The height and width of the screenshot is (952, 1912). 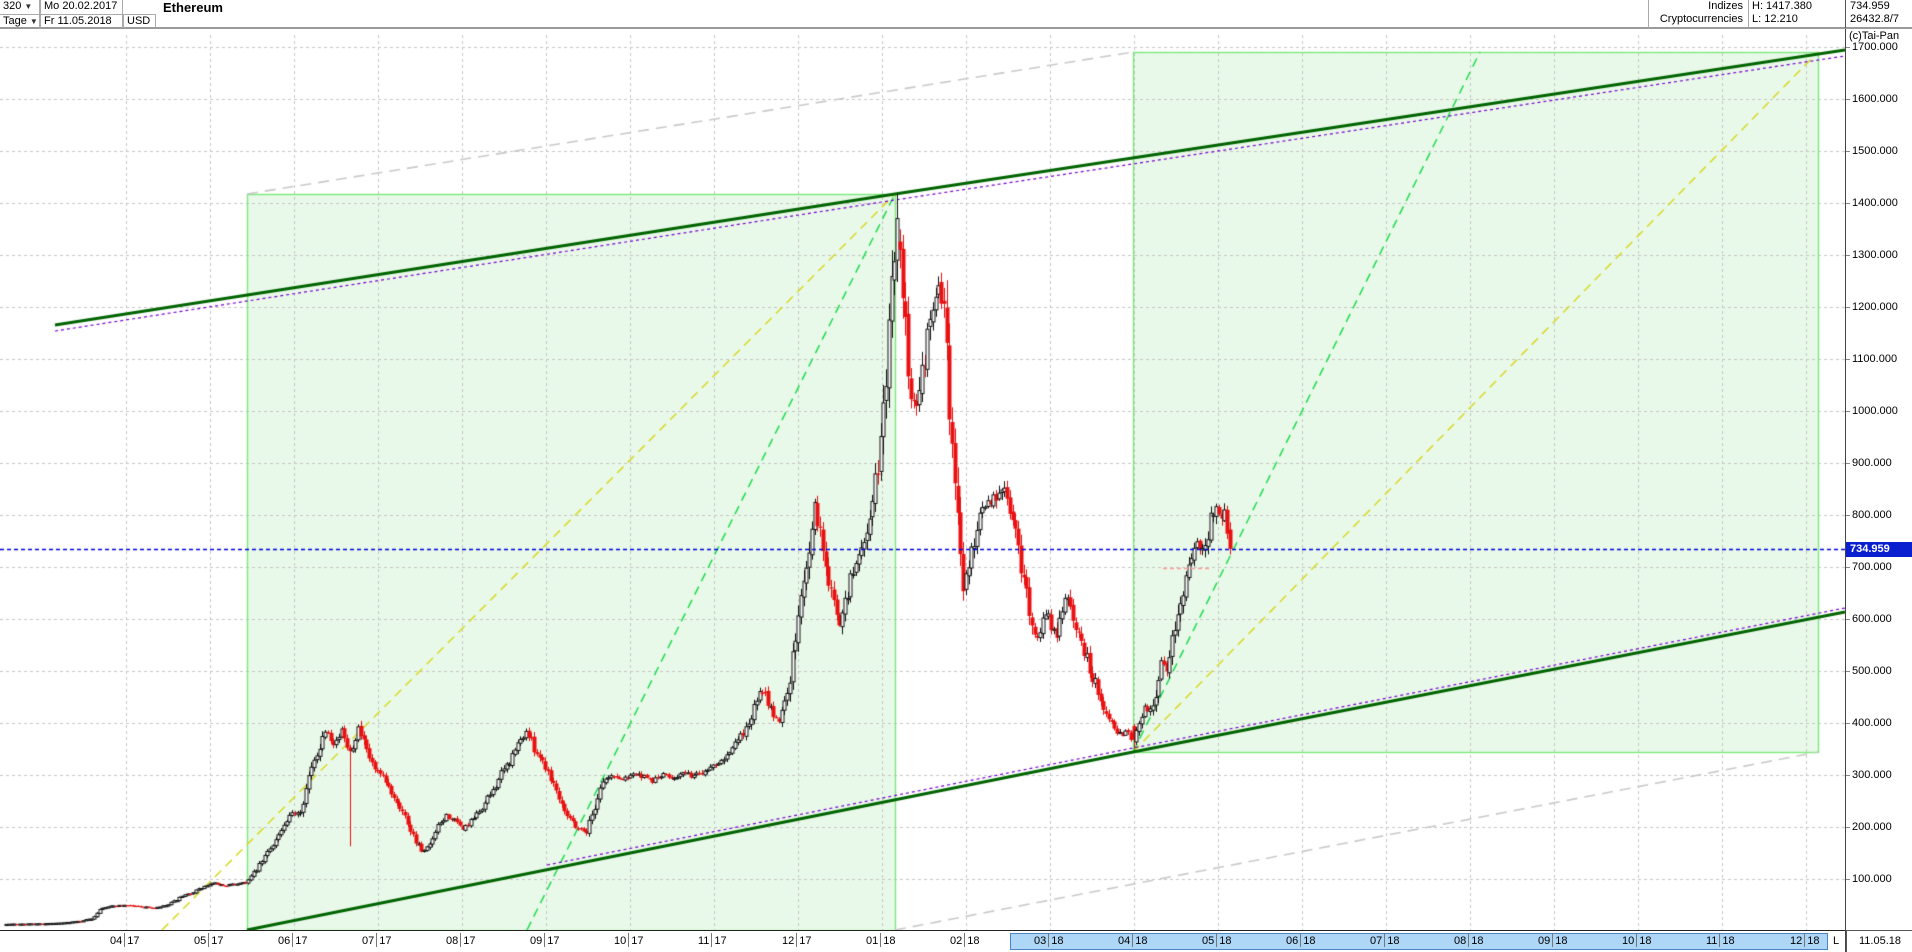 What do you see at coordinates (1875, 99) in the screenshot?
I see `price-tick-label: 1600.000` at bounding box center [1875, 99].